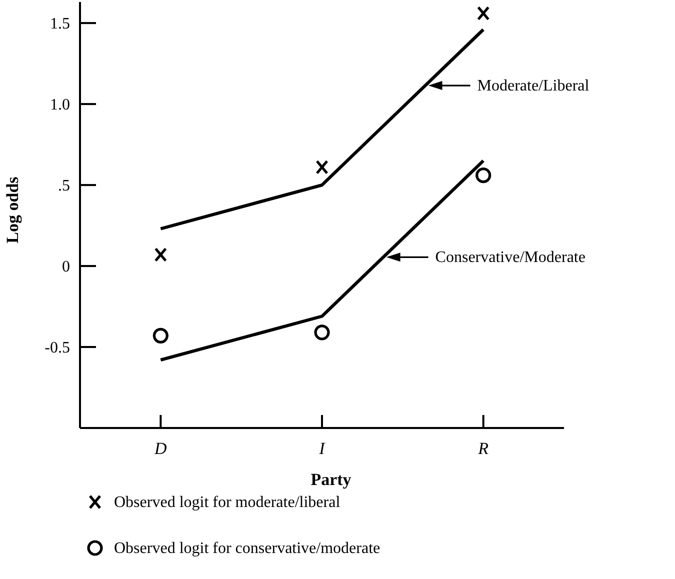 The width and height of the screenshot is (675, 579). Describe the element at coordinates (60, 24) in the screenshot. I see `y-tick-label: 1.5` at that location.